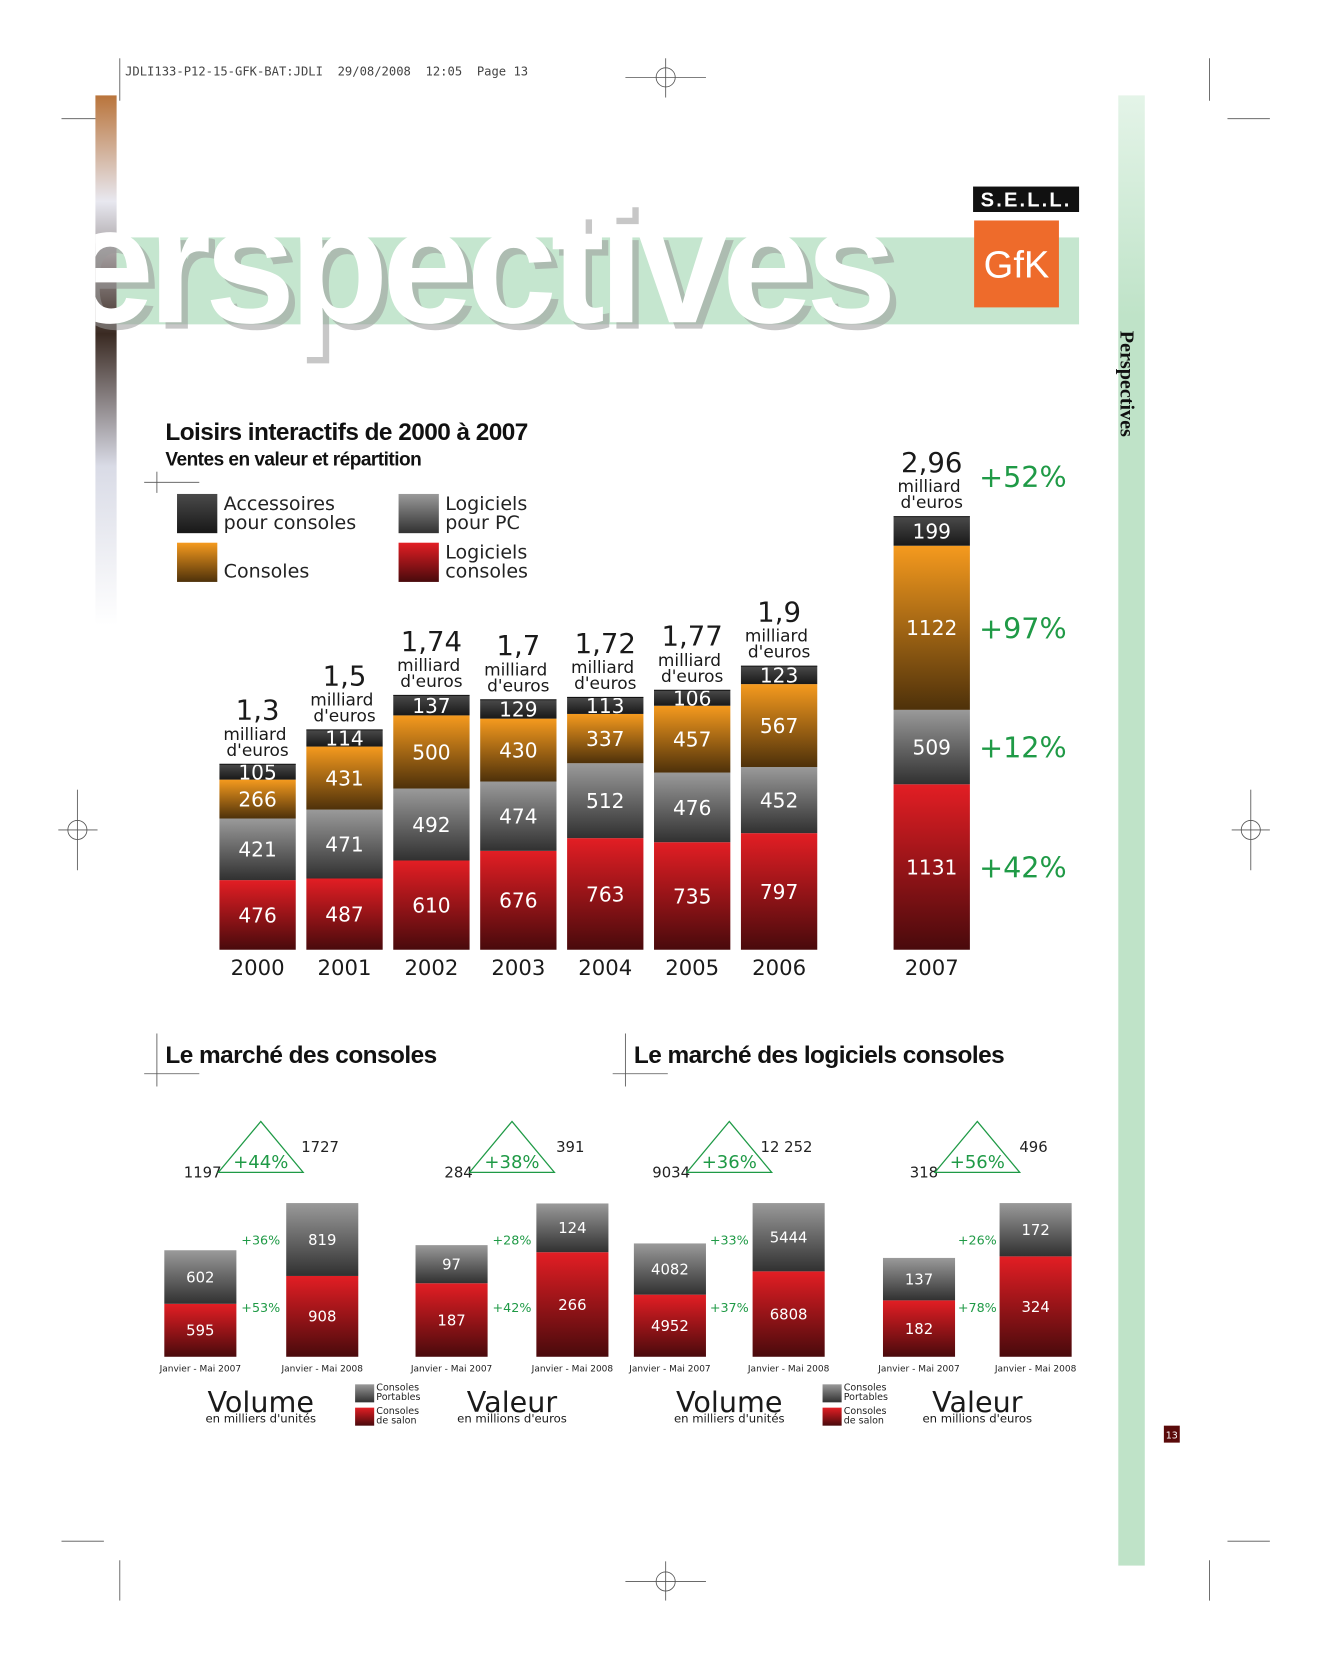  What do you see at coordinates (924, 1173) in the screenshot?
I see `total-label: 318` at bounding box center [924, 1173].